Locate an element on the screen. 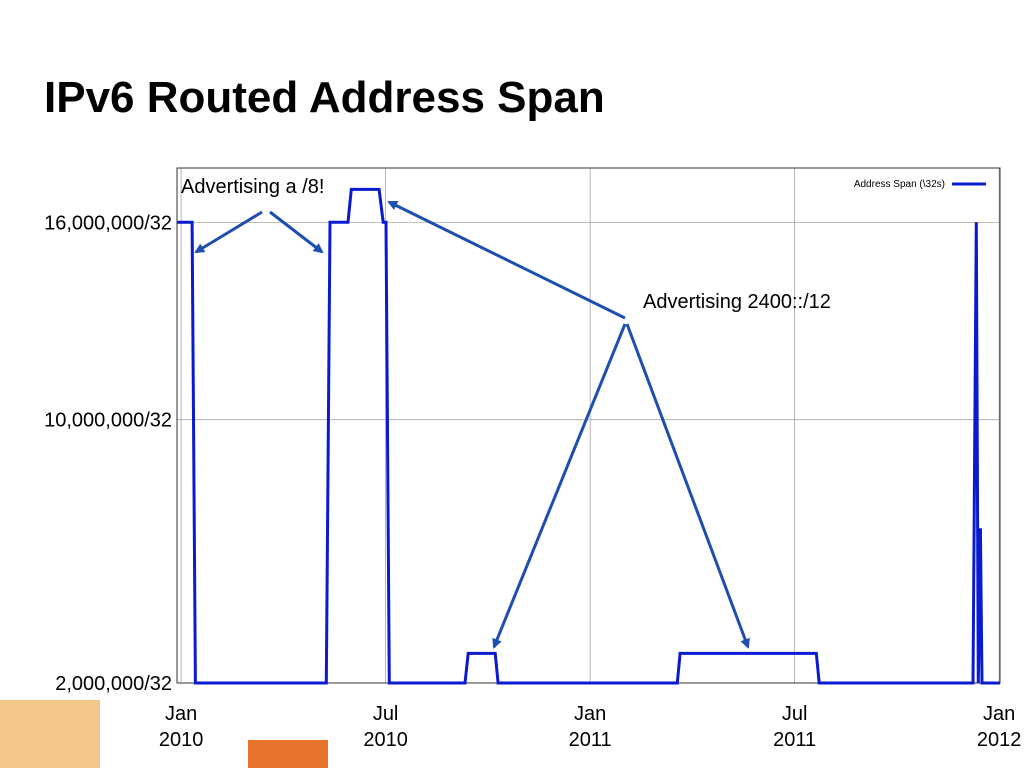 The width and height of the screenshot is (1024, 773). y-tick-label: 10,000,000/32 is located at coordinates (108, 421).